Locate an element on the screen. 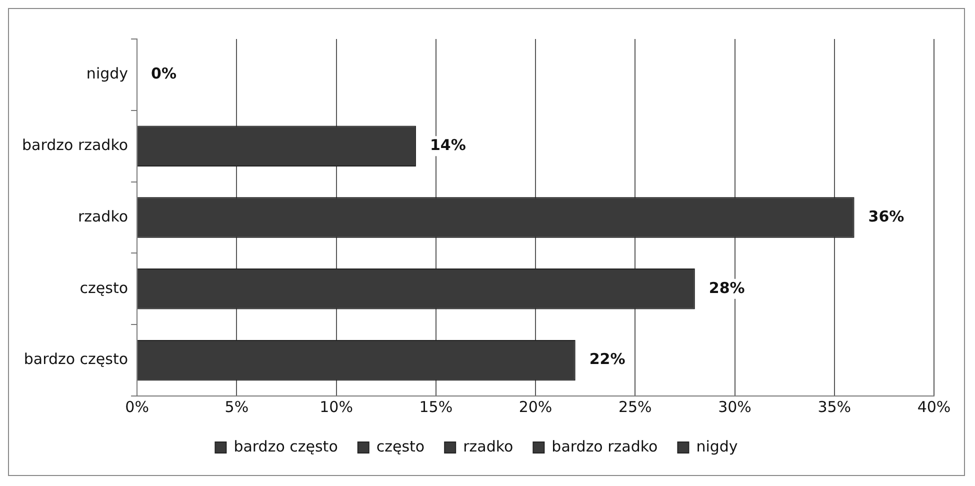  y-tick-label: często is located at coordinates (104, 287).